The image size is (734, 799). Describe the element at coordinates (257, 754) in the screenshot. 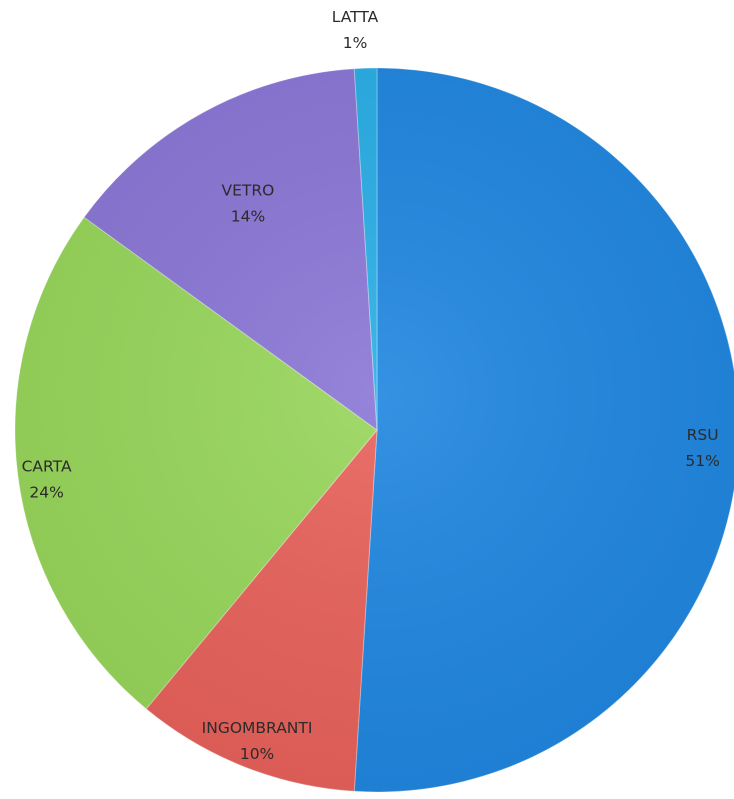

I see `slice-percent-ingombranti: 10%` at that location.